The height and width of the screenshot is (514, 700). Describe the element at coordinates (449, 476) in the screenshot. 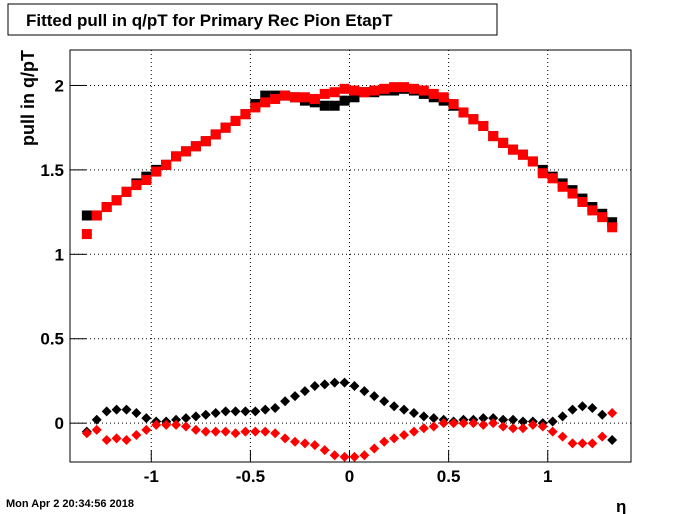

I see `x-tick-label: 0.5` at that location.